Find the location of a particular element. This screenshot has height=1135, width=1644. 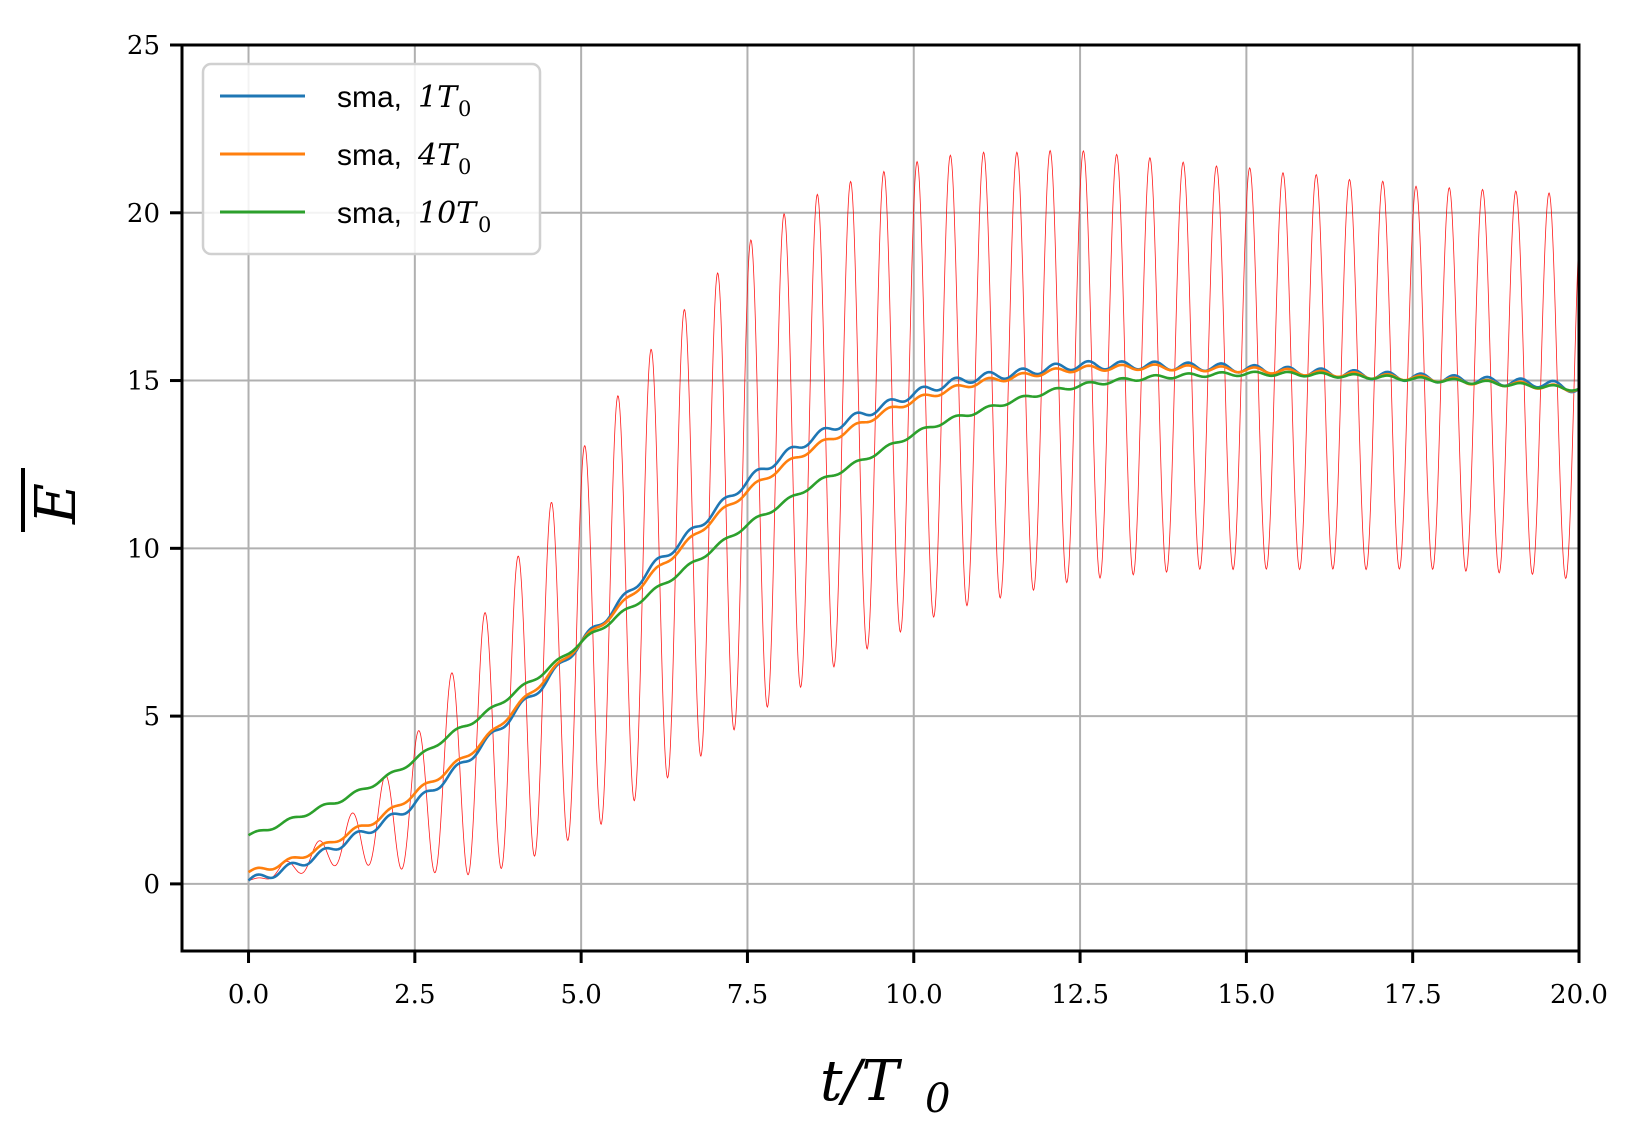

y-axis-label: E is located at coordinates (55, 500).